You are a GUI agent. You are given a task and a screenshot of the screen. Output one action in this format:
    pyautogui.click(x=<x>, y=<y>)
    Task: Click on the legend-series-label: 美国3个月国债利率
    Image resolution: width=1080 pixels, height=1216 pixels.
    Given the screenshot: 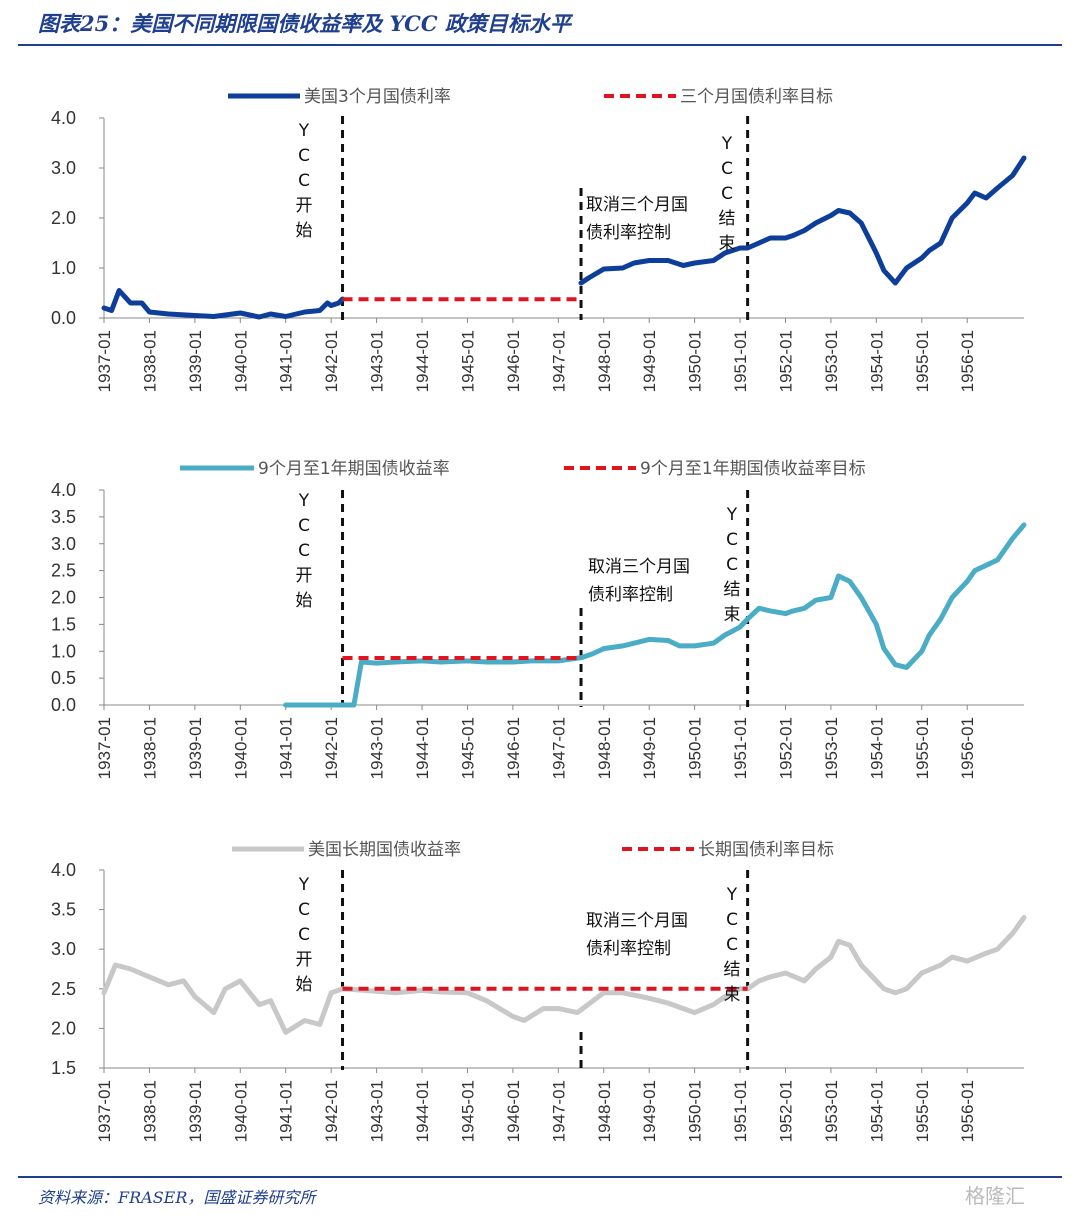 What is the action you would take?
    pyautogui.click(x=377, y=97)
    